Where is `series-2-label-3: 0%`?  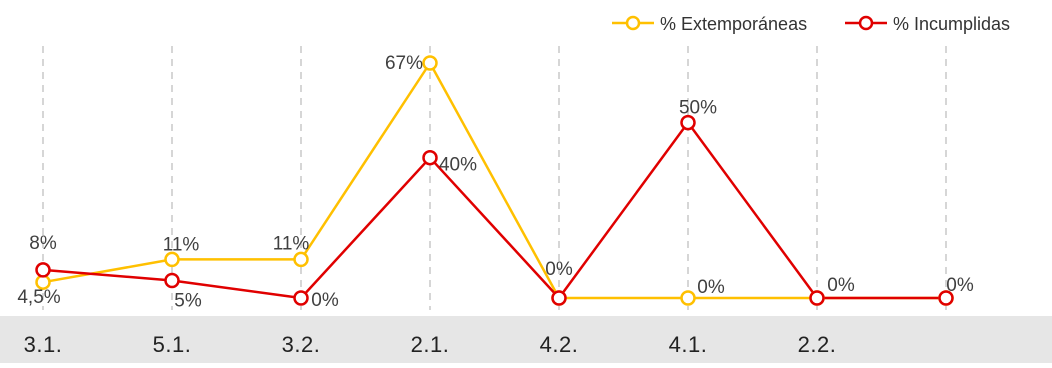 series-2-label-3: 0% is located at coordinates (325, 300).